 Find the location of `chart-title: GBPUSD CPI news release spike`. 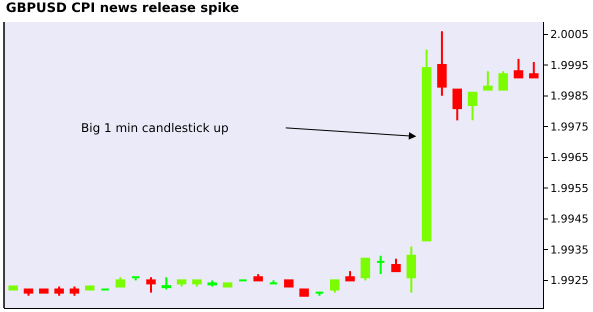

chart-title: GBPUSD CPI news release spike is located at coordinates (123, 8).